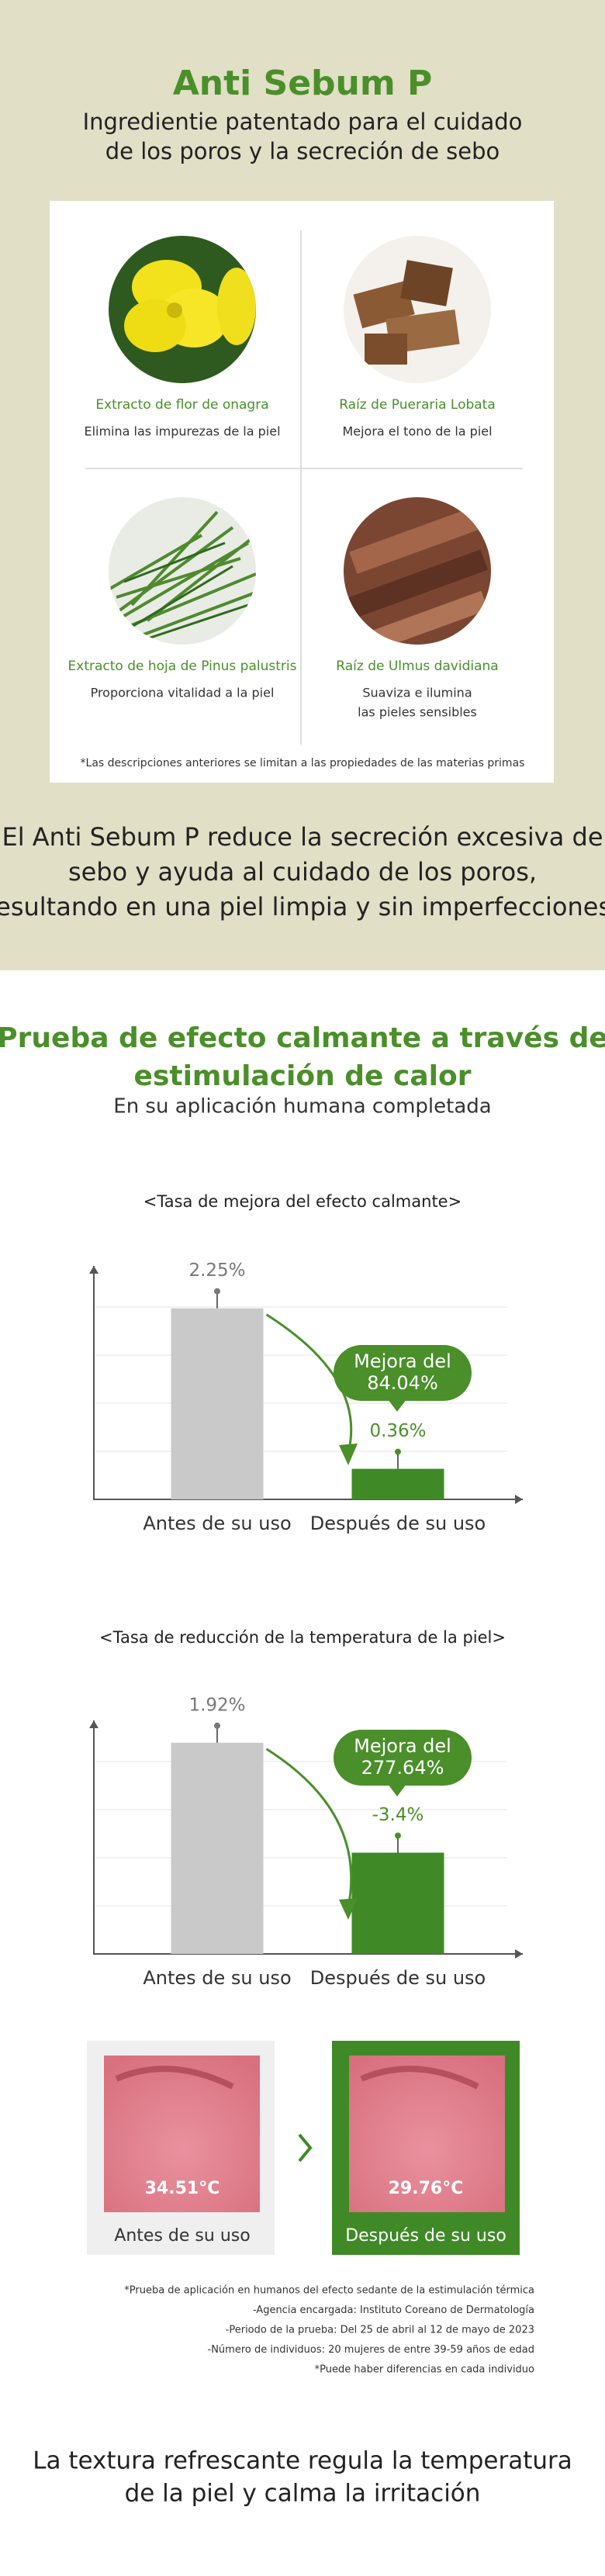 The width and height of the screenshot is (605, 2576). What do you see at coordinates (402, 1768) in the screenshot?
I see `callout-text: 277.64%` at bounding box center [402, 1768].